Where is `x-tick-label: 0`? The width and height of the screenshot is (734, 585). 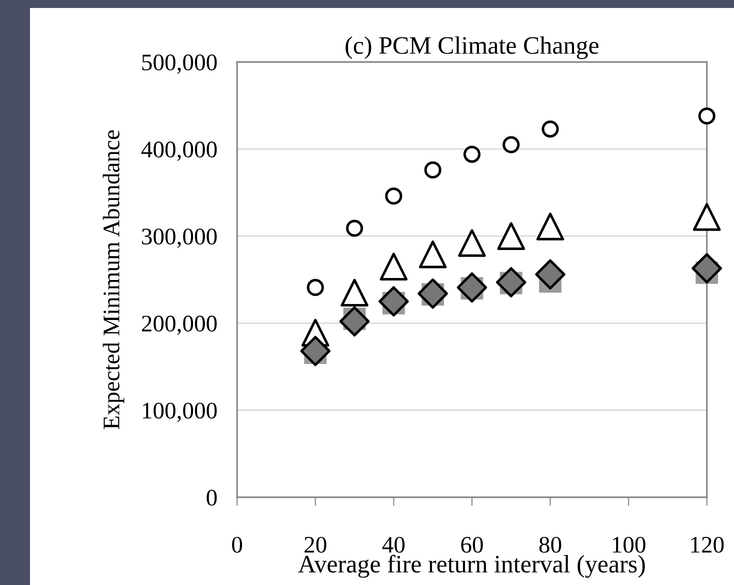
x-tick-label: 0 is located at coordinates (237, 544).